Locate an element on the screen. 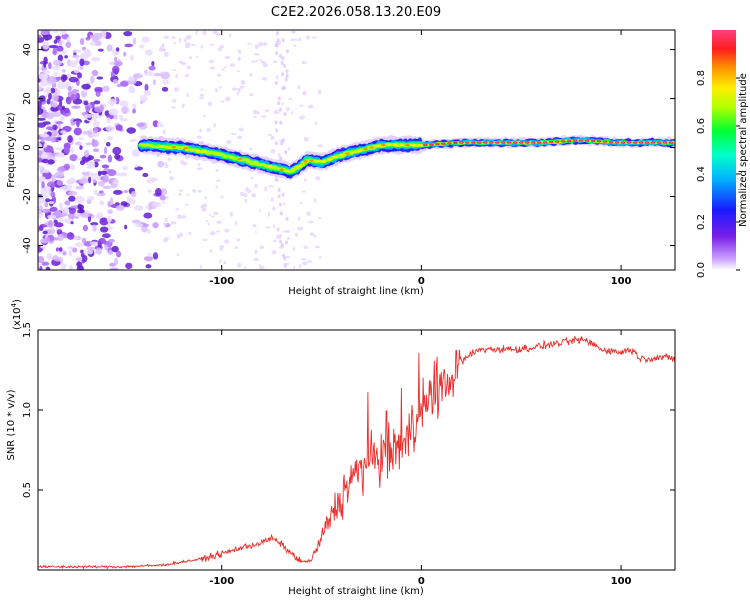 The image size is (750, 600). spectrogram-ytick-label: 0 is located at coordinates (27, 147).